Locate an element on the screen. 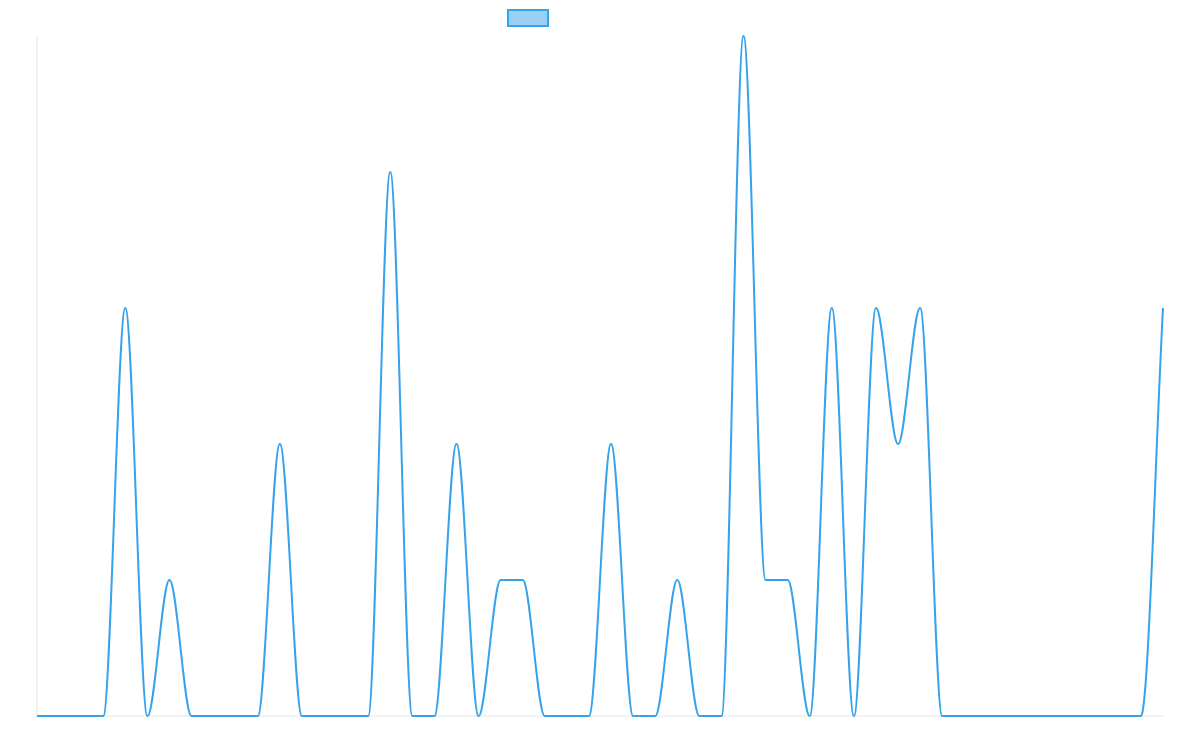  legend-swatch is located at coordinates (528, 18).